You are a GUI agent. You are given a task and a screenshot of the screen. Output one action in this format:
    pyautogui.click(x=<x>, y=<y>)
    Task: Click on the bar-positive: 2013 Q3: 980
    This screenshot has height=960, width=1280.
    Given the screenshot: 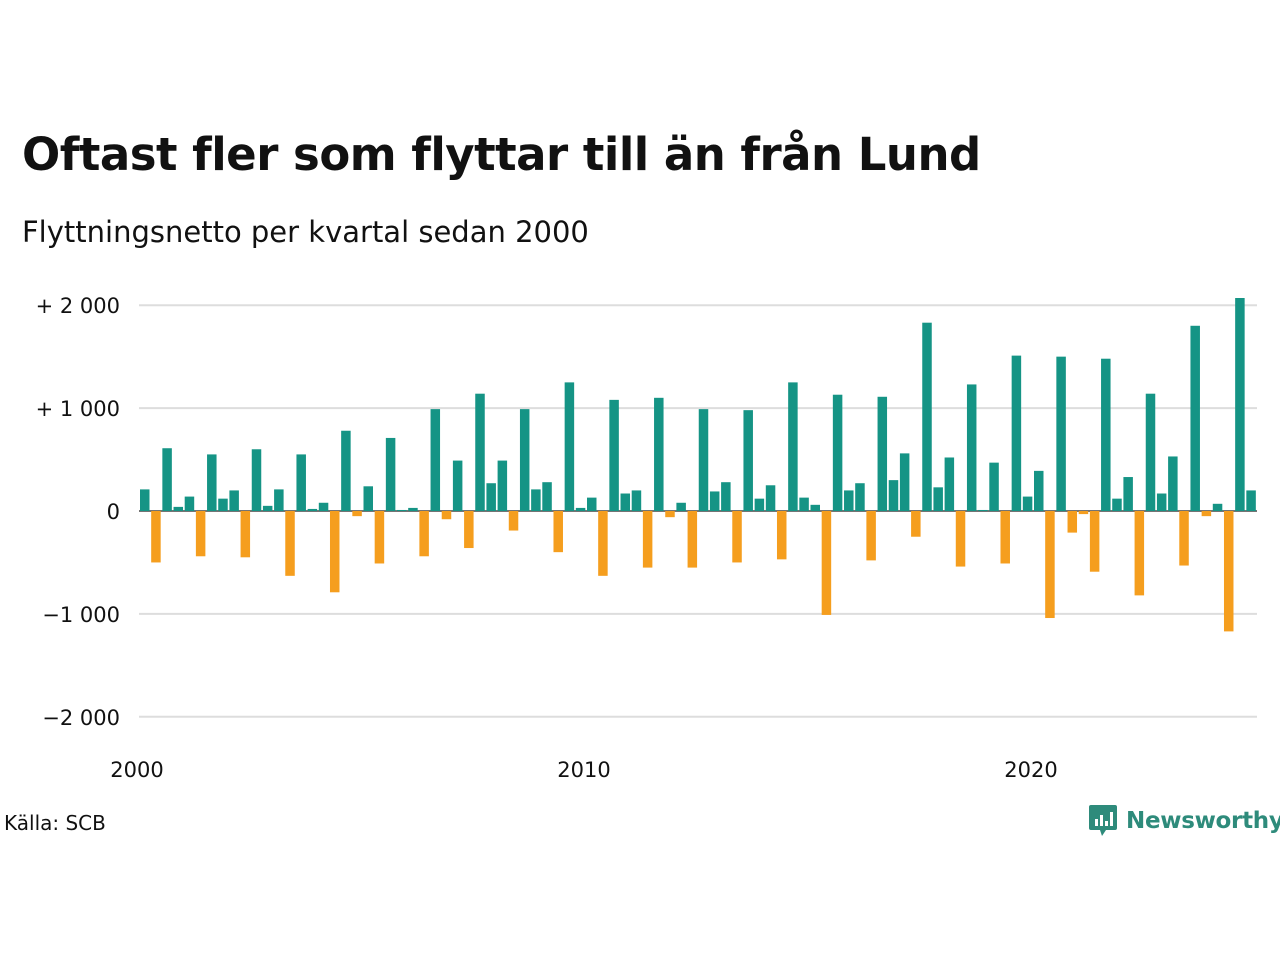 What is the action you would take?
    pyautogui.click(x=748, y=460)
    